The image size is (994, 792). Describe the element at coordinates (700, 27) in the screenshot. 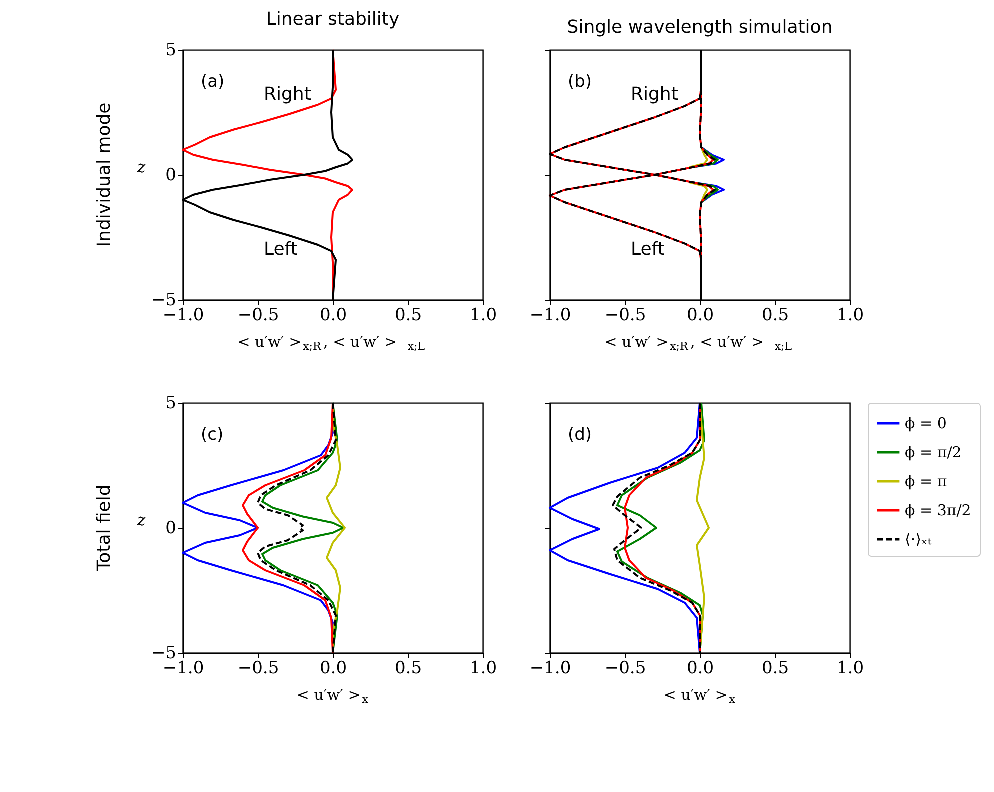

I see `chart-title: Single wavelength simulation` at that location.